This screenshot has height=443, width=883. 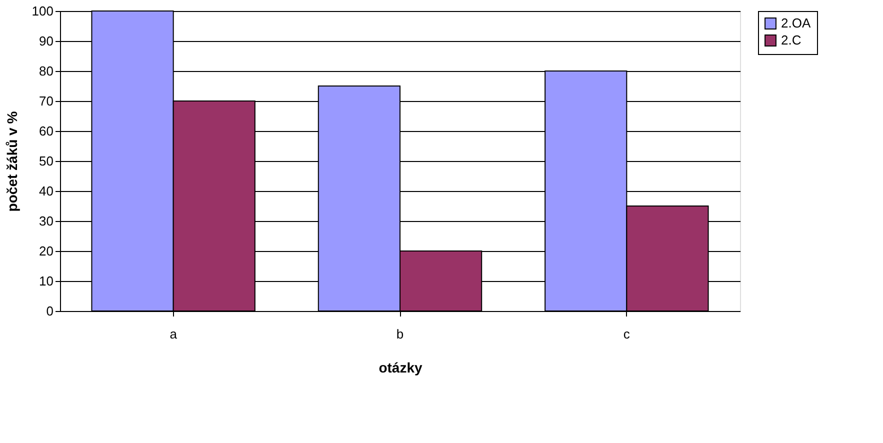 I want to click on y-tick-label: 0, so click(x=50, y=311).